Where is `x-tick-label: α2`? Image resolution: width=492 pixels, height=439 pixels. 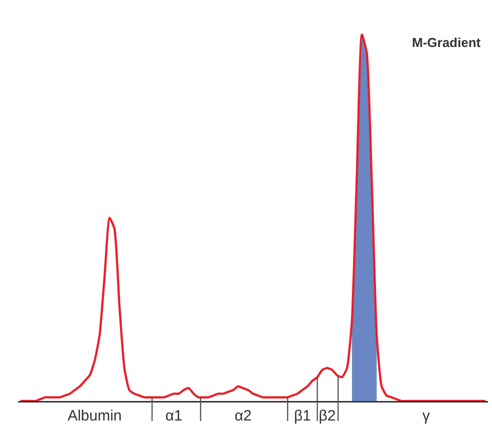
x-tick-label: α2 is located at coordinates (243, 416).